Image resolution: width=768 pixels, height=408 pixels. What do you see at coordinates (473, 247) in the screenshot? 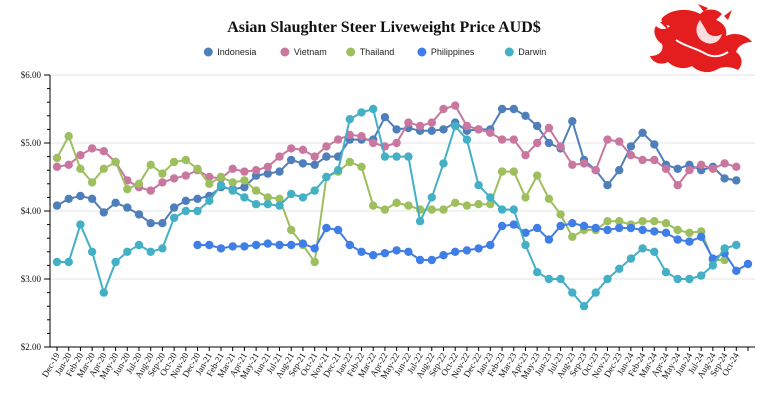
I see `series-philippines` at bounding box center [473, 247].